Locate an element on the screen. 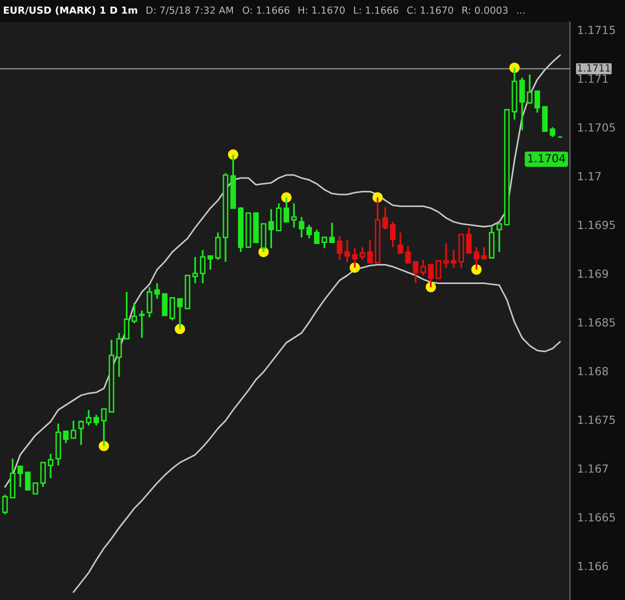  y-tick-label: 1.1695 is located at coordinates (596, 225).